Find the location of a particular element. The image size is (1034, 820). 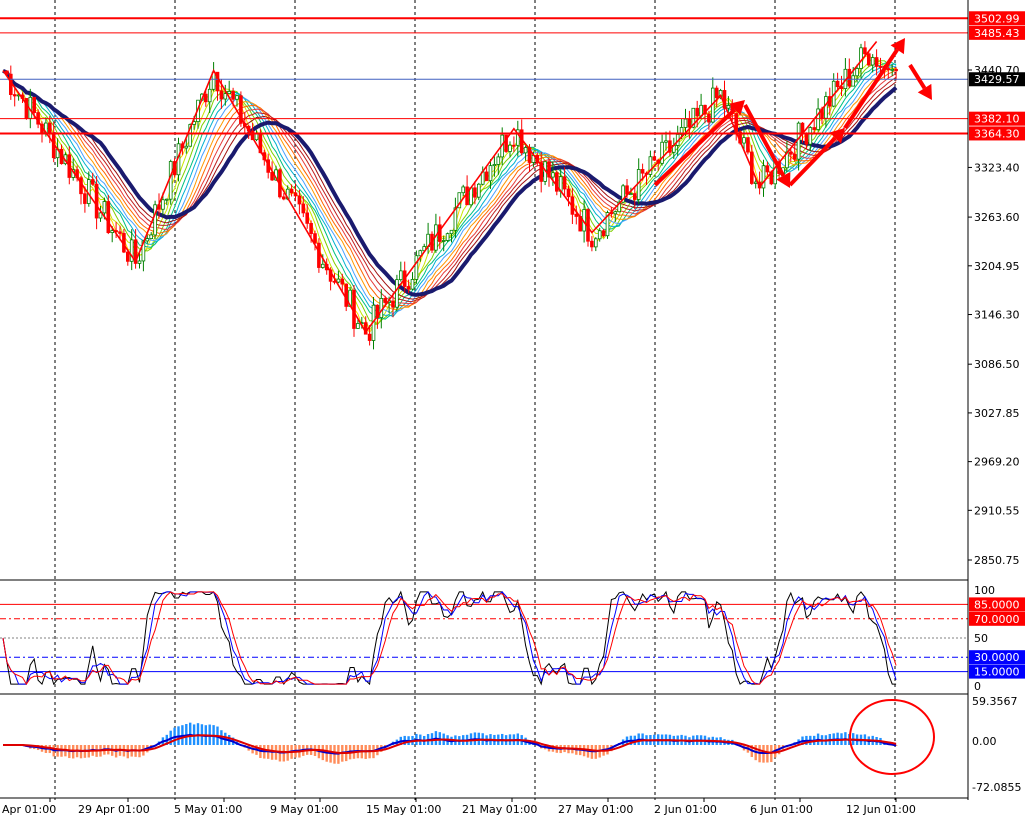

time-label: 15 May 01:00 is located at coordinates (403, 809).